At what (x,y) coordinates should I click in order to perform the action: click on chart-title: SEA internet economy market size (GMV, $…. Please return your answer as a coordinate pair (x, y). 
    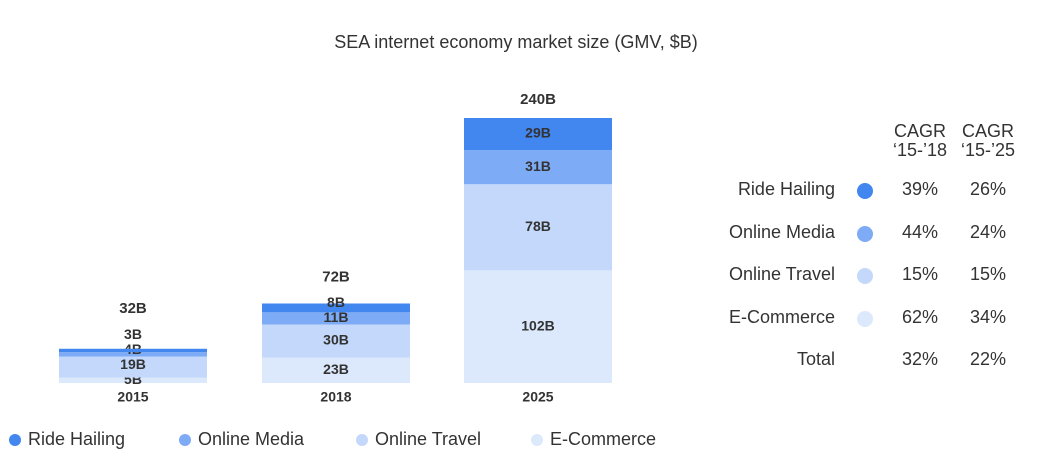
    Looking at the image, I should click on (515, 42).